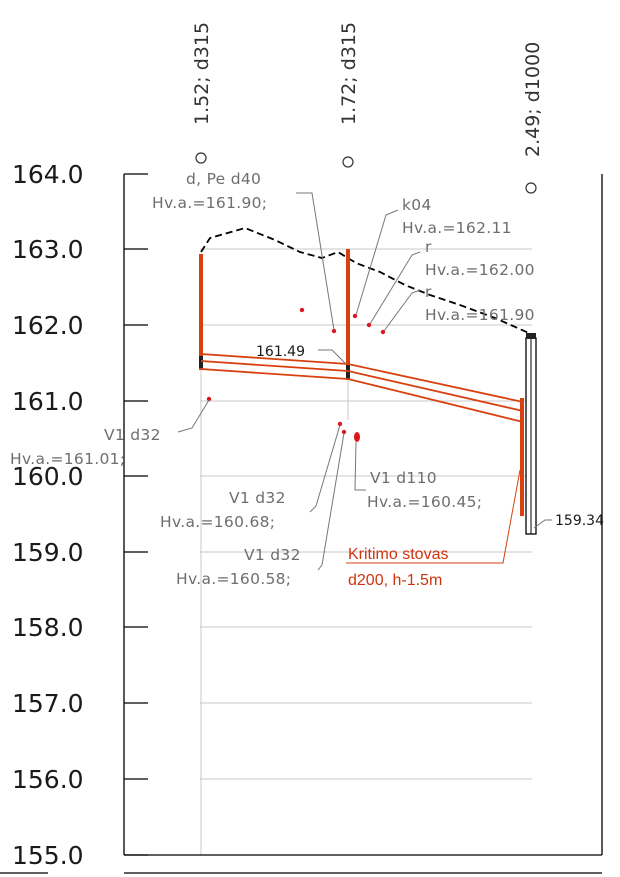  I want to click on tick-label-158: 158.0, so click(48, 627).